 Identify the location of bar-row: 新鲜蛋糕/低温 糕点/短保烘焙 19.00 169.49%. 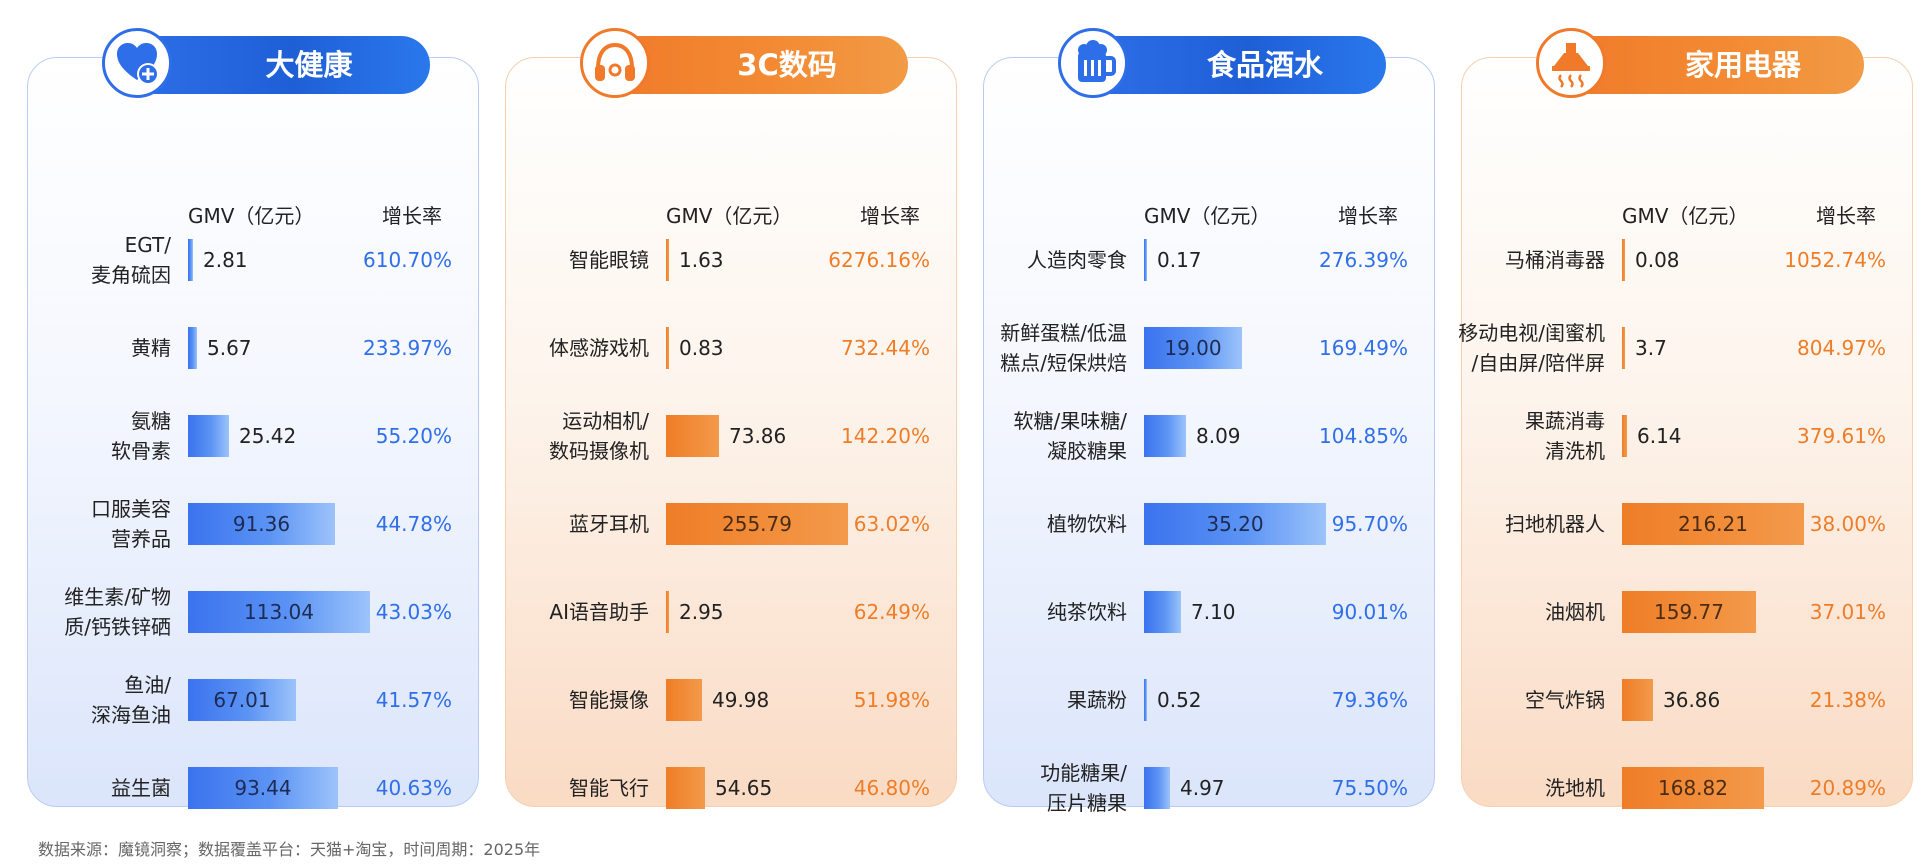
(1209, 348).